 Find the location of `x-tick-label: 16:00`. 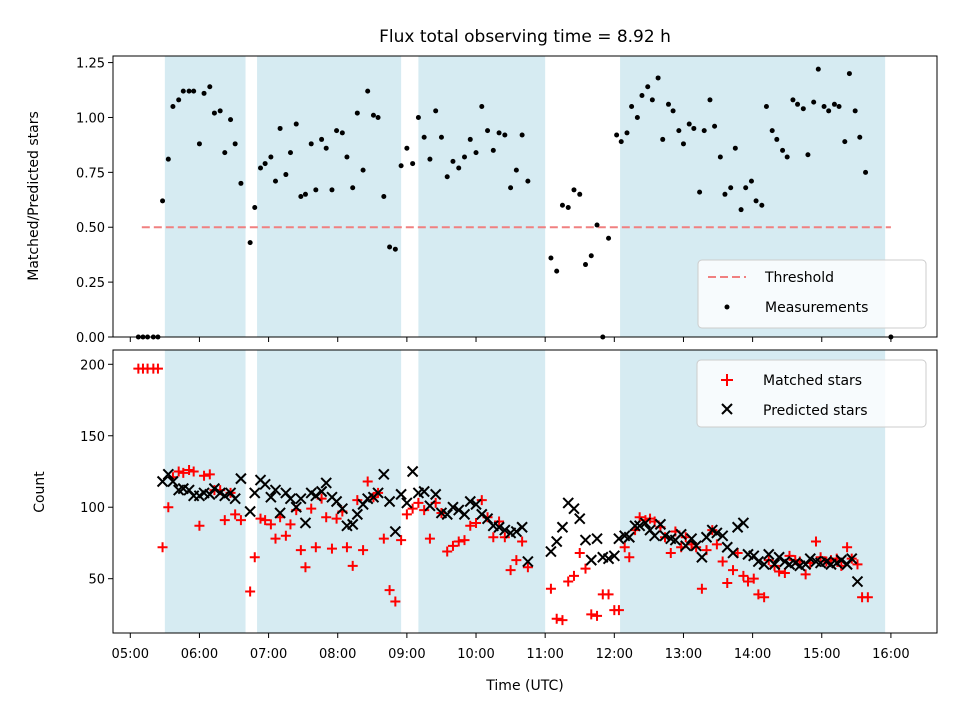

x-tick-label: 16:00 is located at coordinates (890, 654).